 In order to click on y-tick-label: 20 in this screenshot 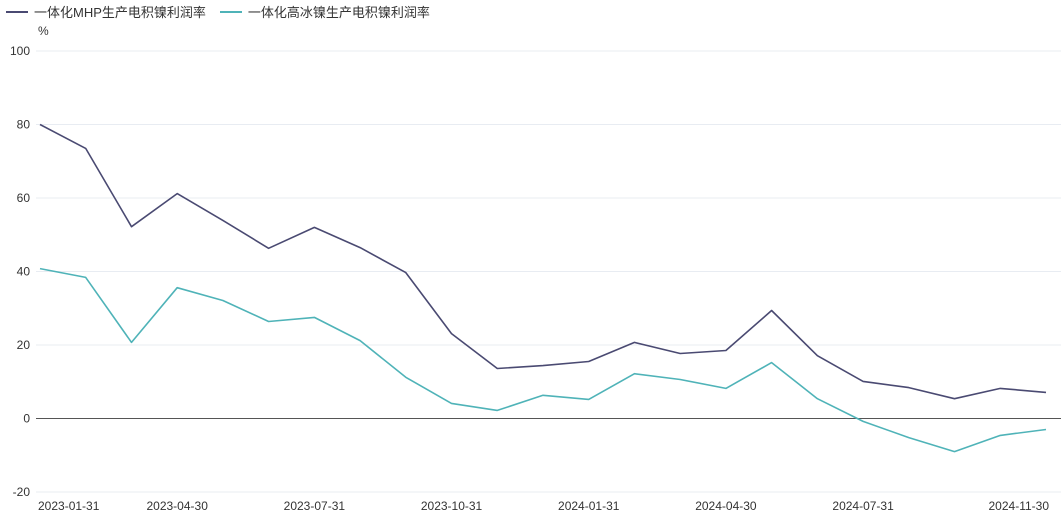, I will do `click(24, 345)`.